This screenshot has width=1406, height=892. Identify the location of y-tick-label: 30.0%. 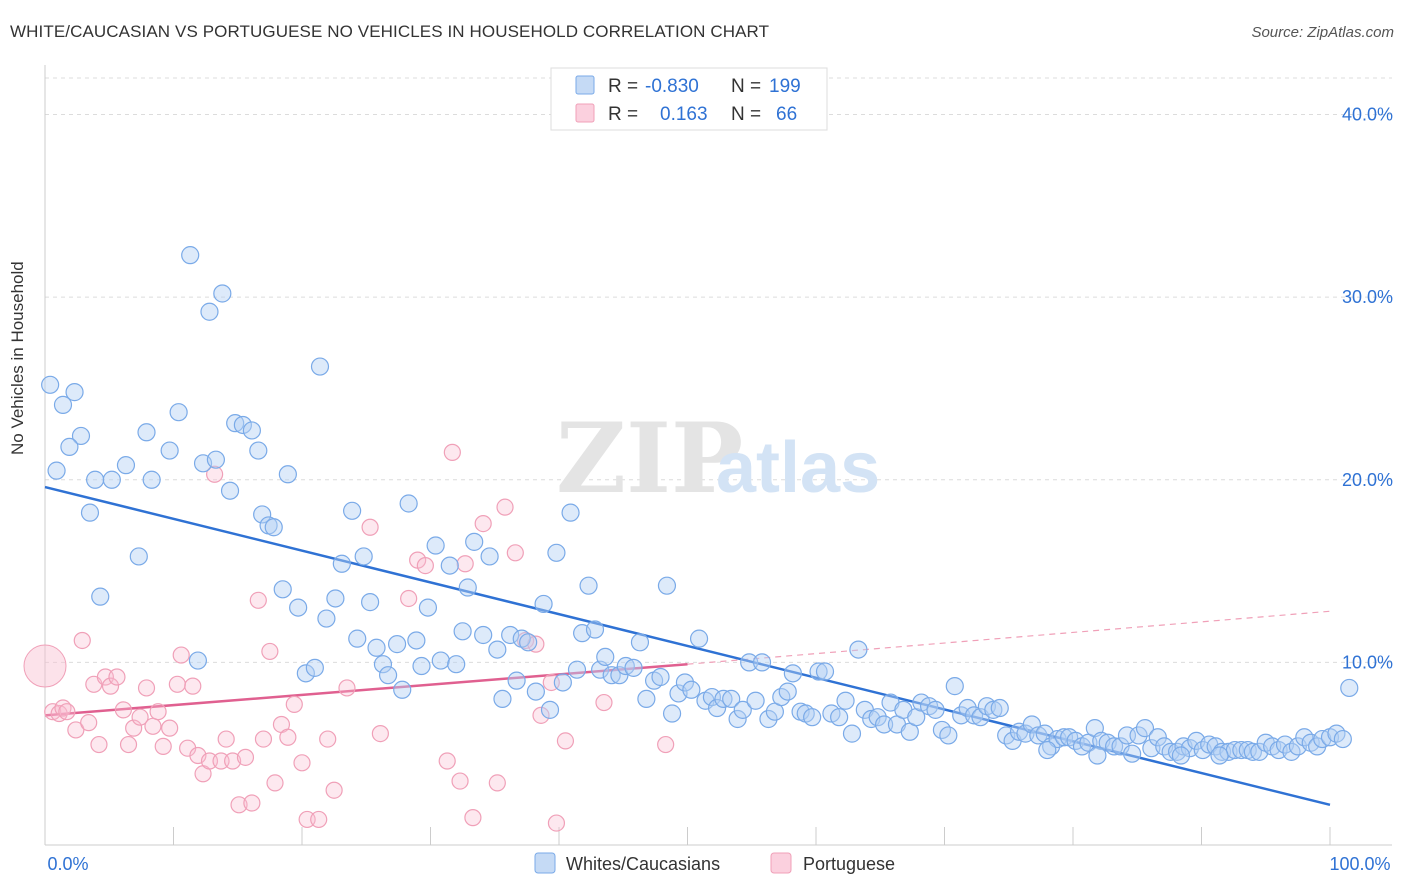
(1367, 297).